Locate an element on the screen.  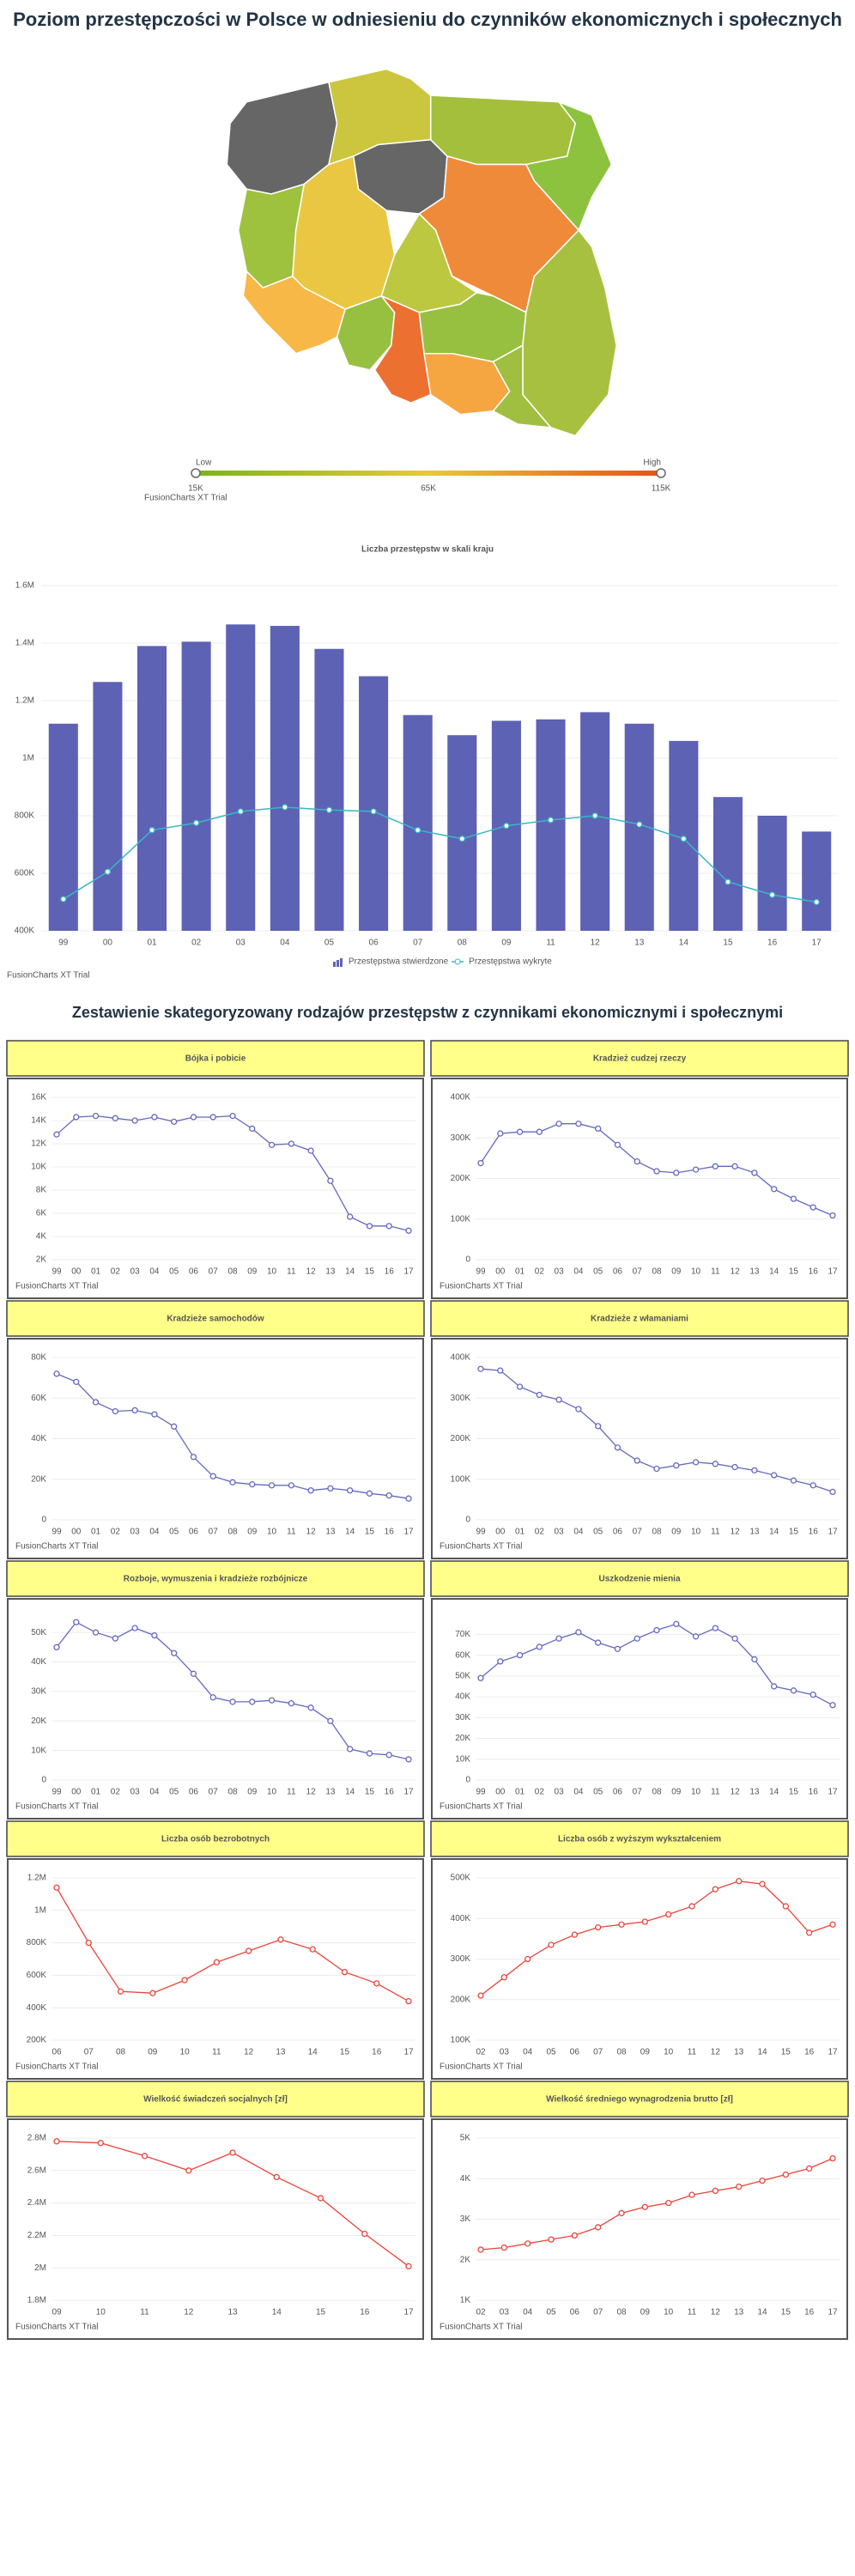
y-tick-label: 70K is located at coordinates (462, 1634).